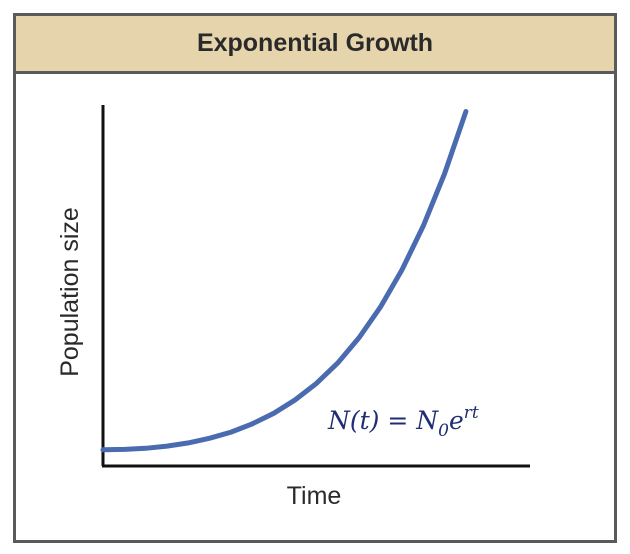 Image resolution: width=630 pixels, height=554 pixels. I want to click on formula-annotation: N(t) = N0ert, so click(403, 422).